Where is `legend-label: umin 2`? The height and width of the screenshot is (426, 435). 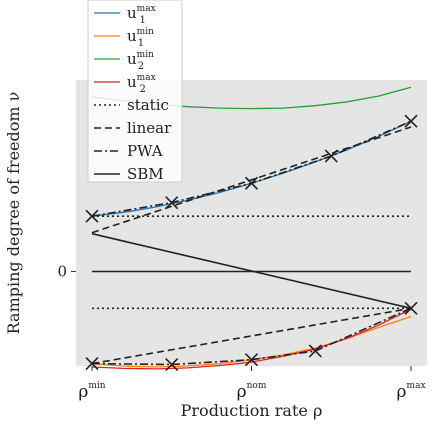
legend-label: umin 2 is located at coordinates (140, 61).